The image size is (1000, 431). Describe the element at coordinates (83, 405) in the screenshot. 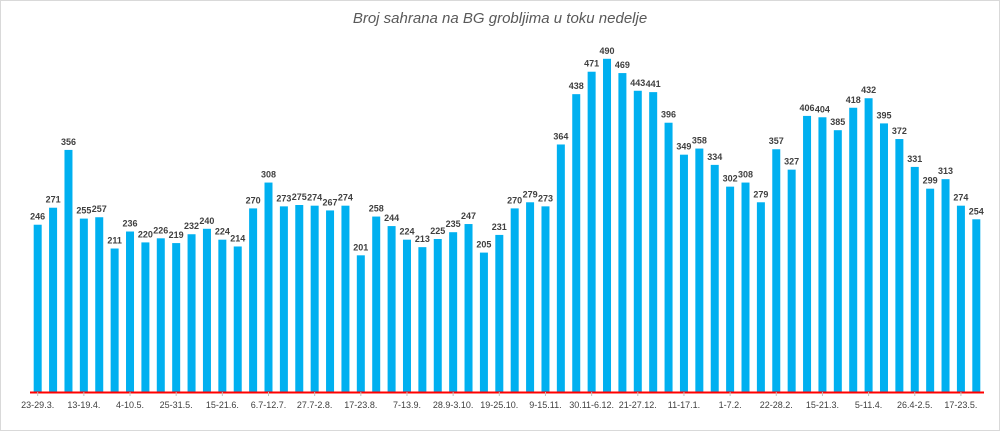

I see `x-tick-label: 13-19.4.` at that location.